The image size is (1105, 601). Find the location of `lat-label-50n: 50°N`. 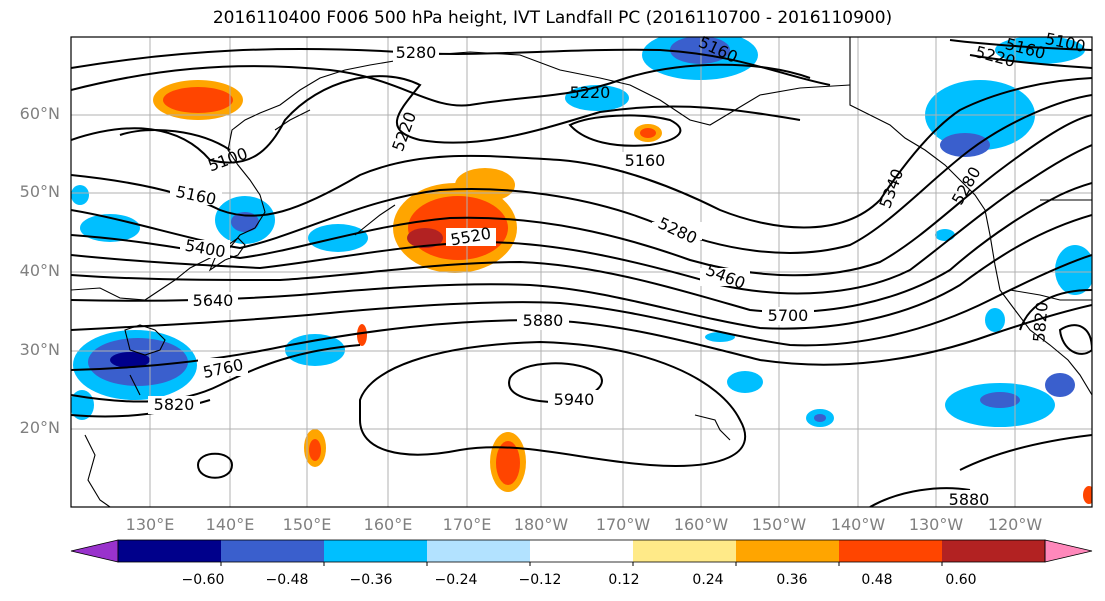

lat-label-50n: 50°N is located at coordinates (39, 191).